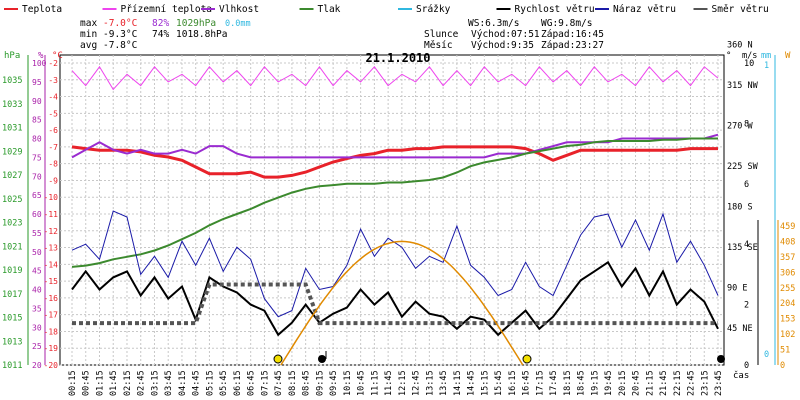 This screenshot has width=800, height=400. What do you see at coordinates (201, 34) in the screenshot?
I see `stat-min-press: 1018.8hPa` at bounding box center [201, 34].